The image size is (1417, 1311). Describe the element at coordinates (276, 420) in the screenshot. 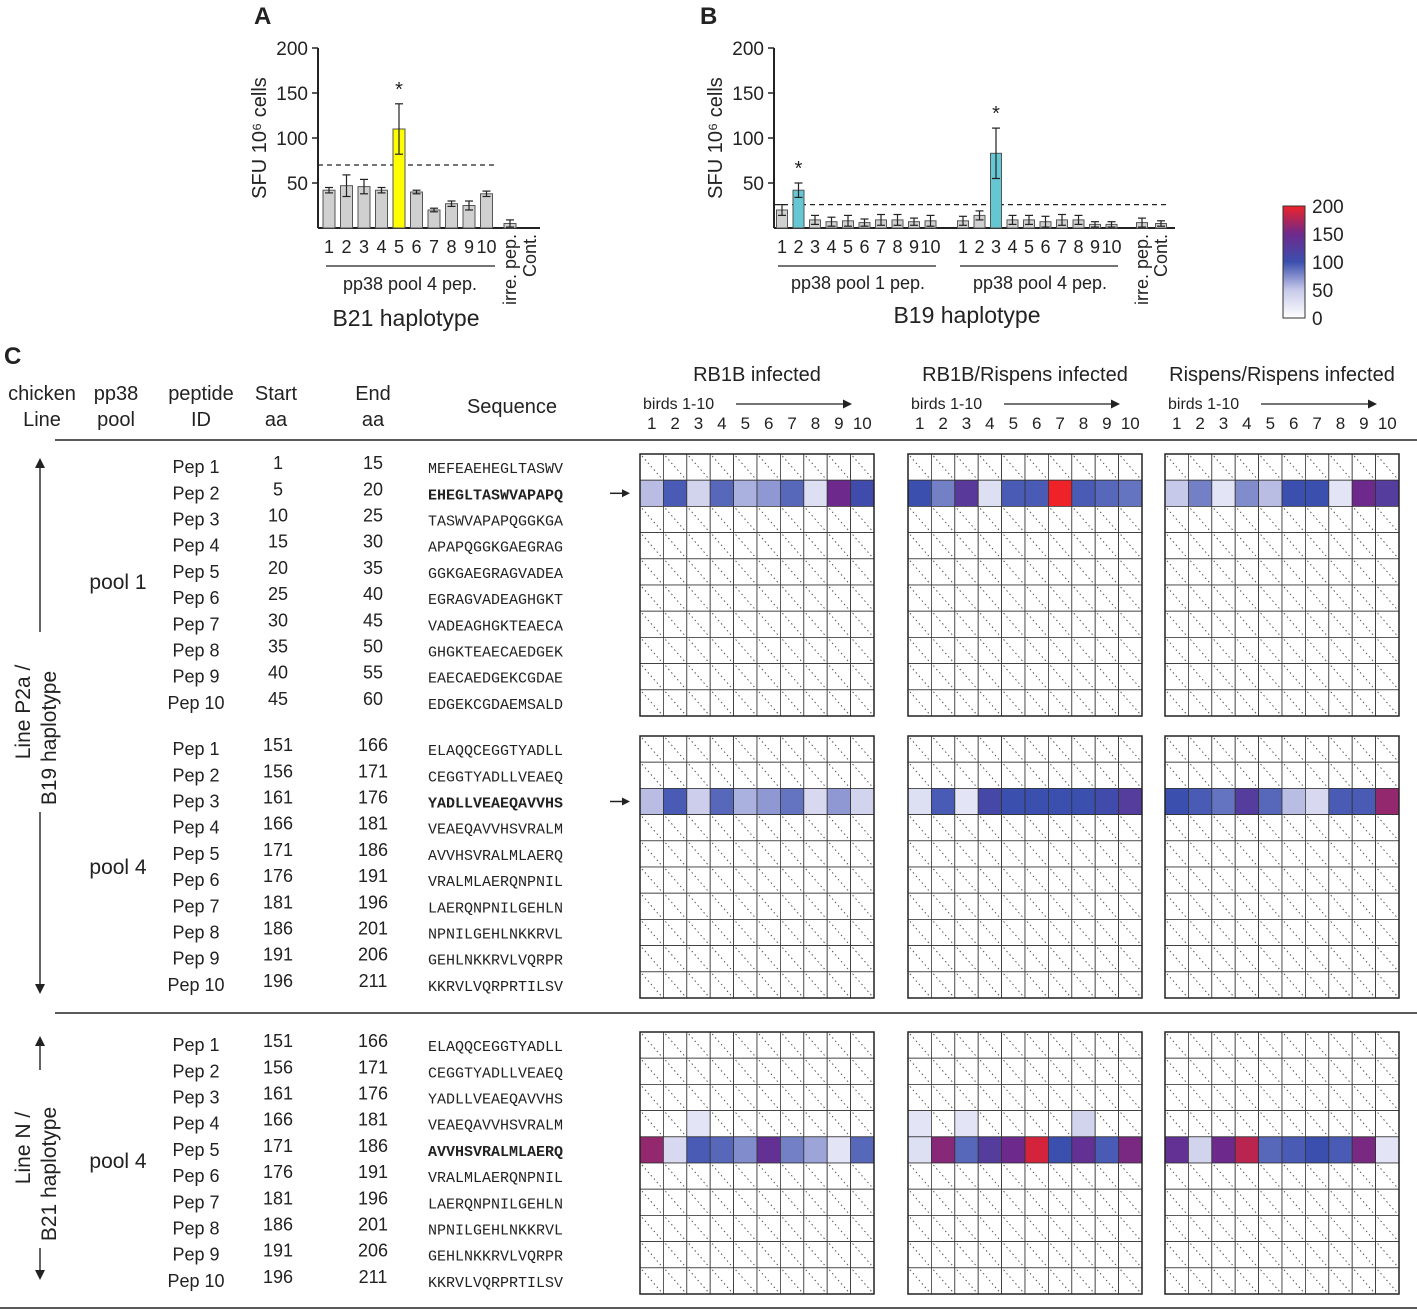

I see `column-header: aa` at that location.